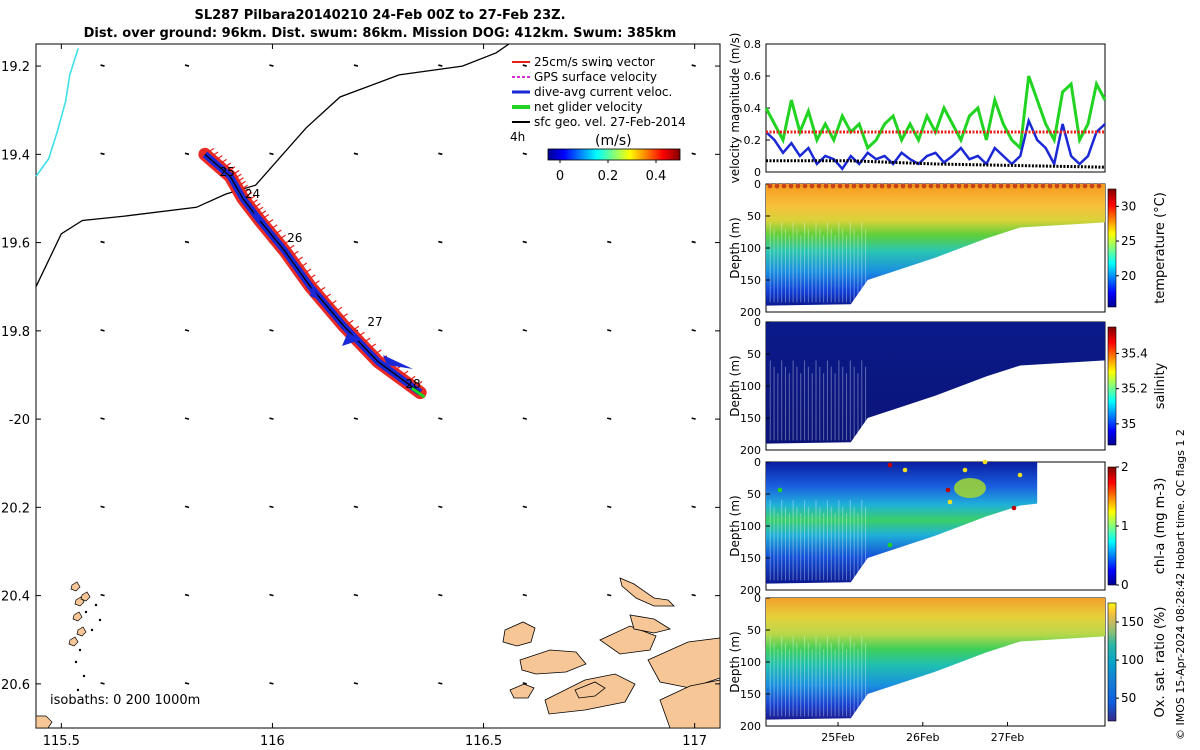  Describe the element at coordinates (750, 526) in the screenshot. I see `depth-tick-label: 100` at that location.